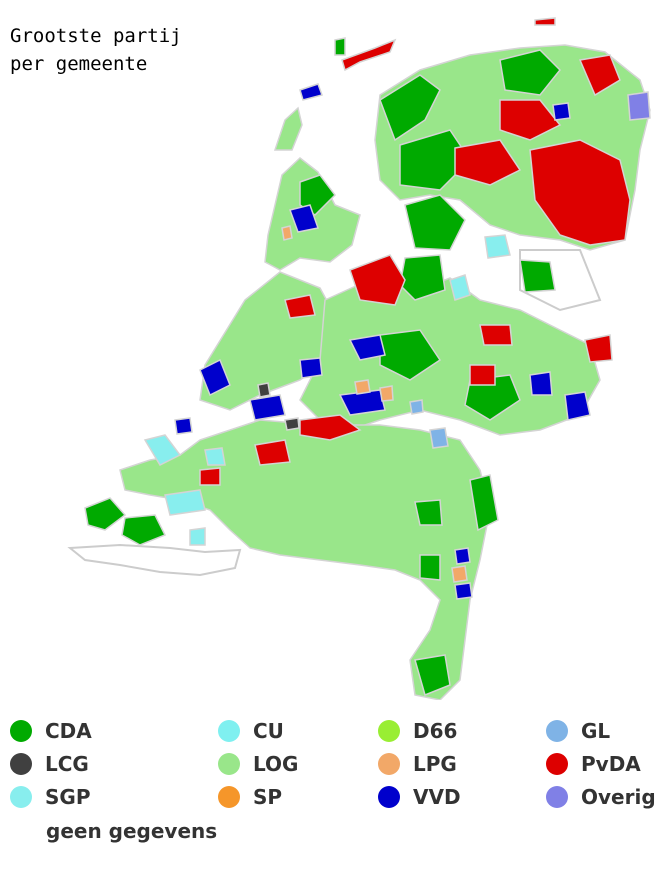 This screenshot has width=672, height=879. Describe the element at coordinates (530, 120) in the screenshot. I see `region-pvda-groningen2` at that location.